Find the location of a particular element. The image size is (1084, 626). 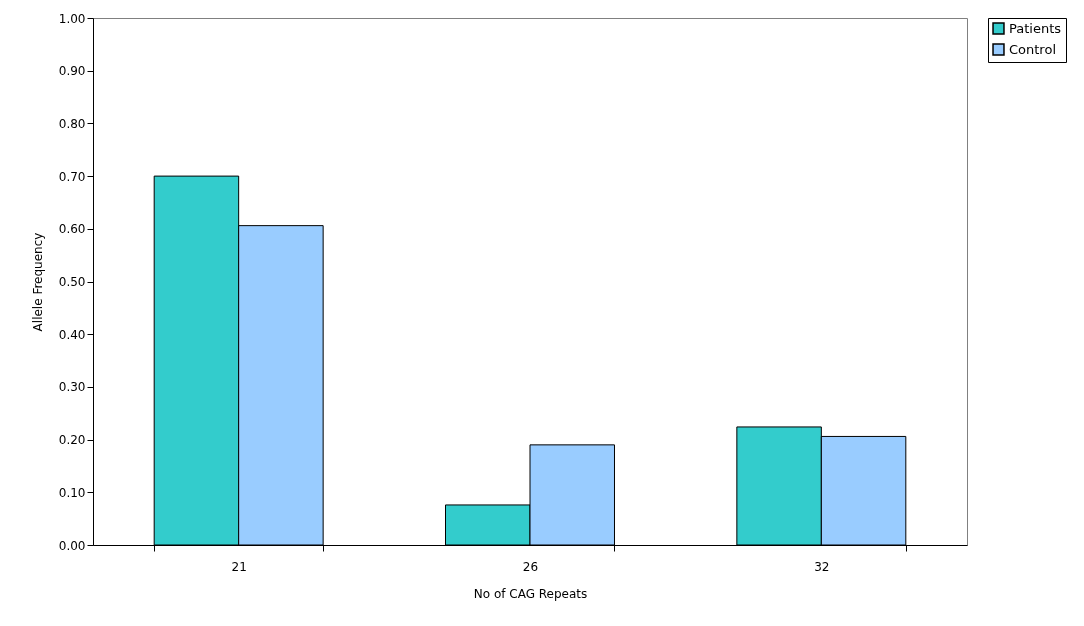

y-tick-label: 0.10 is located at coordinates (72, 492).